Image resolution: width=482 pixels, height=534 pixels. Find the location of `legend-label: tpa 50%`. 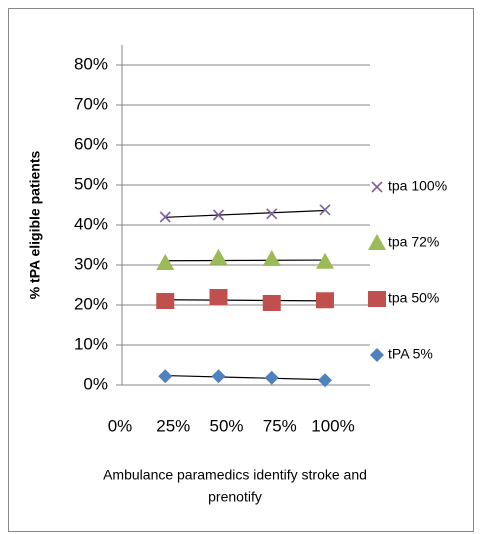

legend-label: tpa 50% is located at coordinates (413, 298).